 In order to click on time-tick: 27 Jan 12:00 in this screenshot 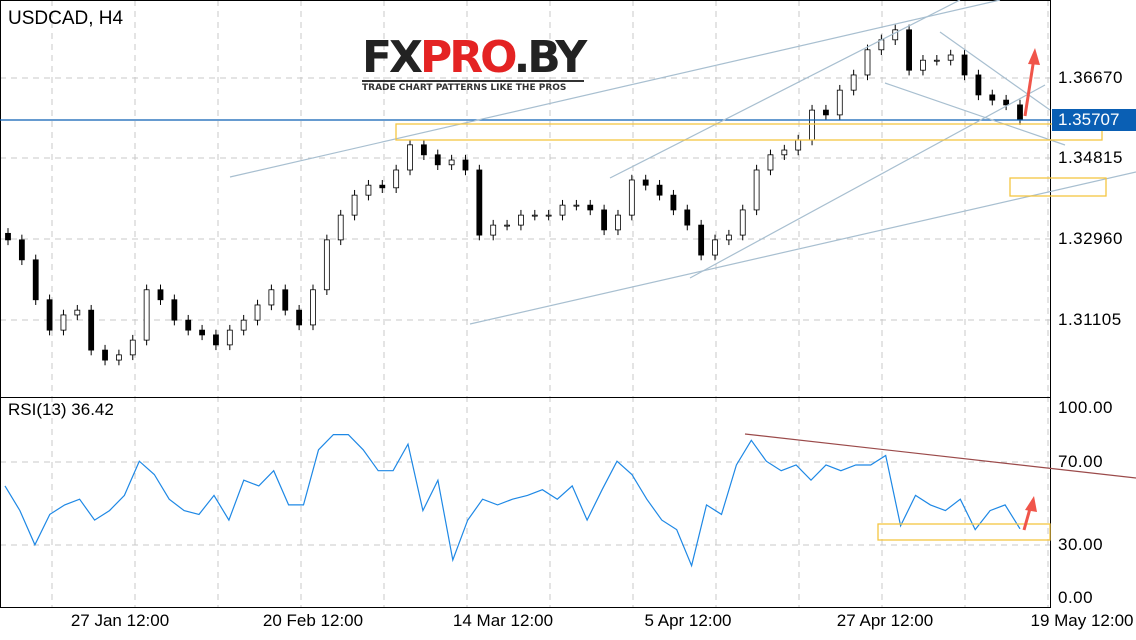, I will do `click(120, 620)`.